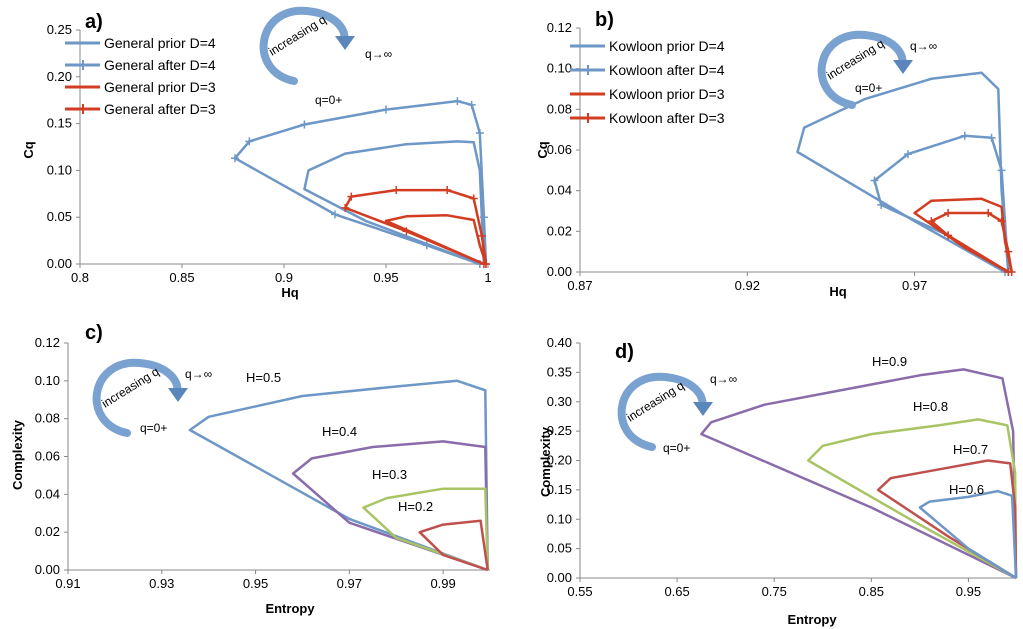 The height and width of the screenshot is (629, 1023). What do you see at coordinates (255, 583) in the screenshot?
I see `x-tick-label: 0.95` at bounding box center [255, 583].